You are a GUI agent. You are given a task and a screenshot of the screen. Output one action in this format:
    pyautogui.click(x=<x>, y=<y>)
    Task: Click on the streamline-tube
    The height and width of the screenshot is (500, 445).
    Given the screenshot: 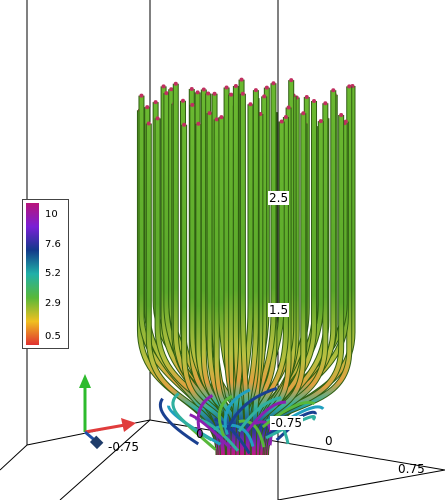 What is the action you would take?
    pyautogui.click(x=257, y=284)
    